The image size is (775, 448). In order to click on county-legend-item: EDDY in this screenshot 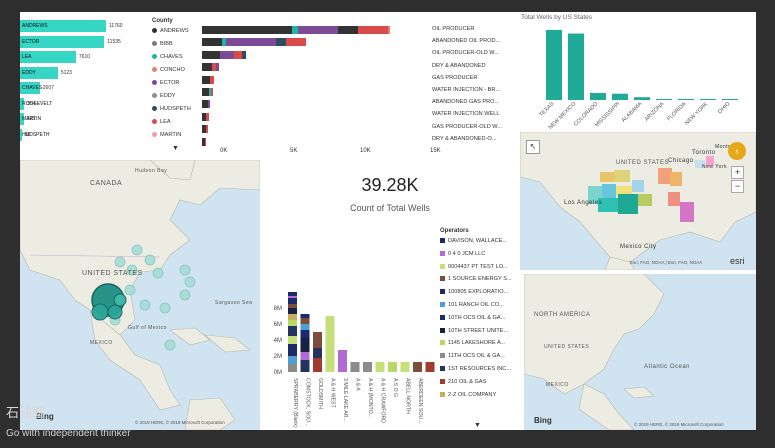, I will do `click(164, 96)`.